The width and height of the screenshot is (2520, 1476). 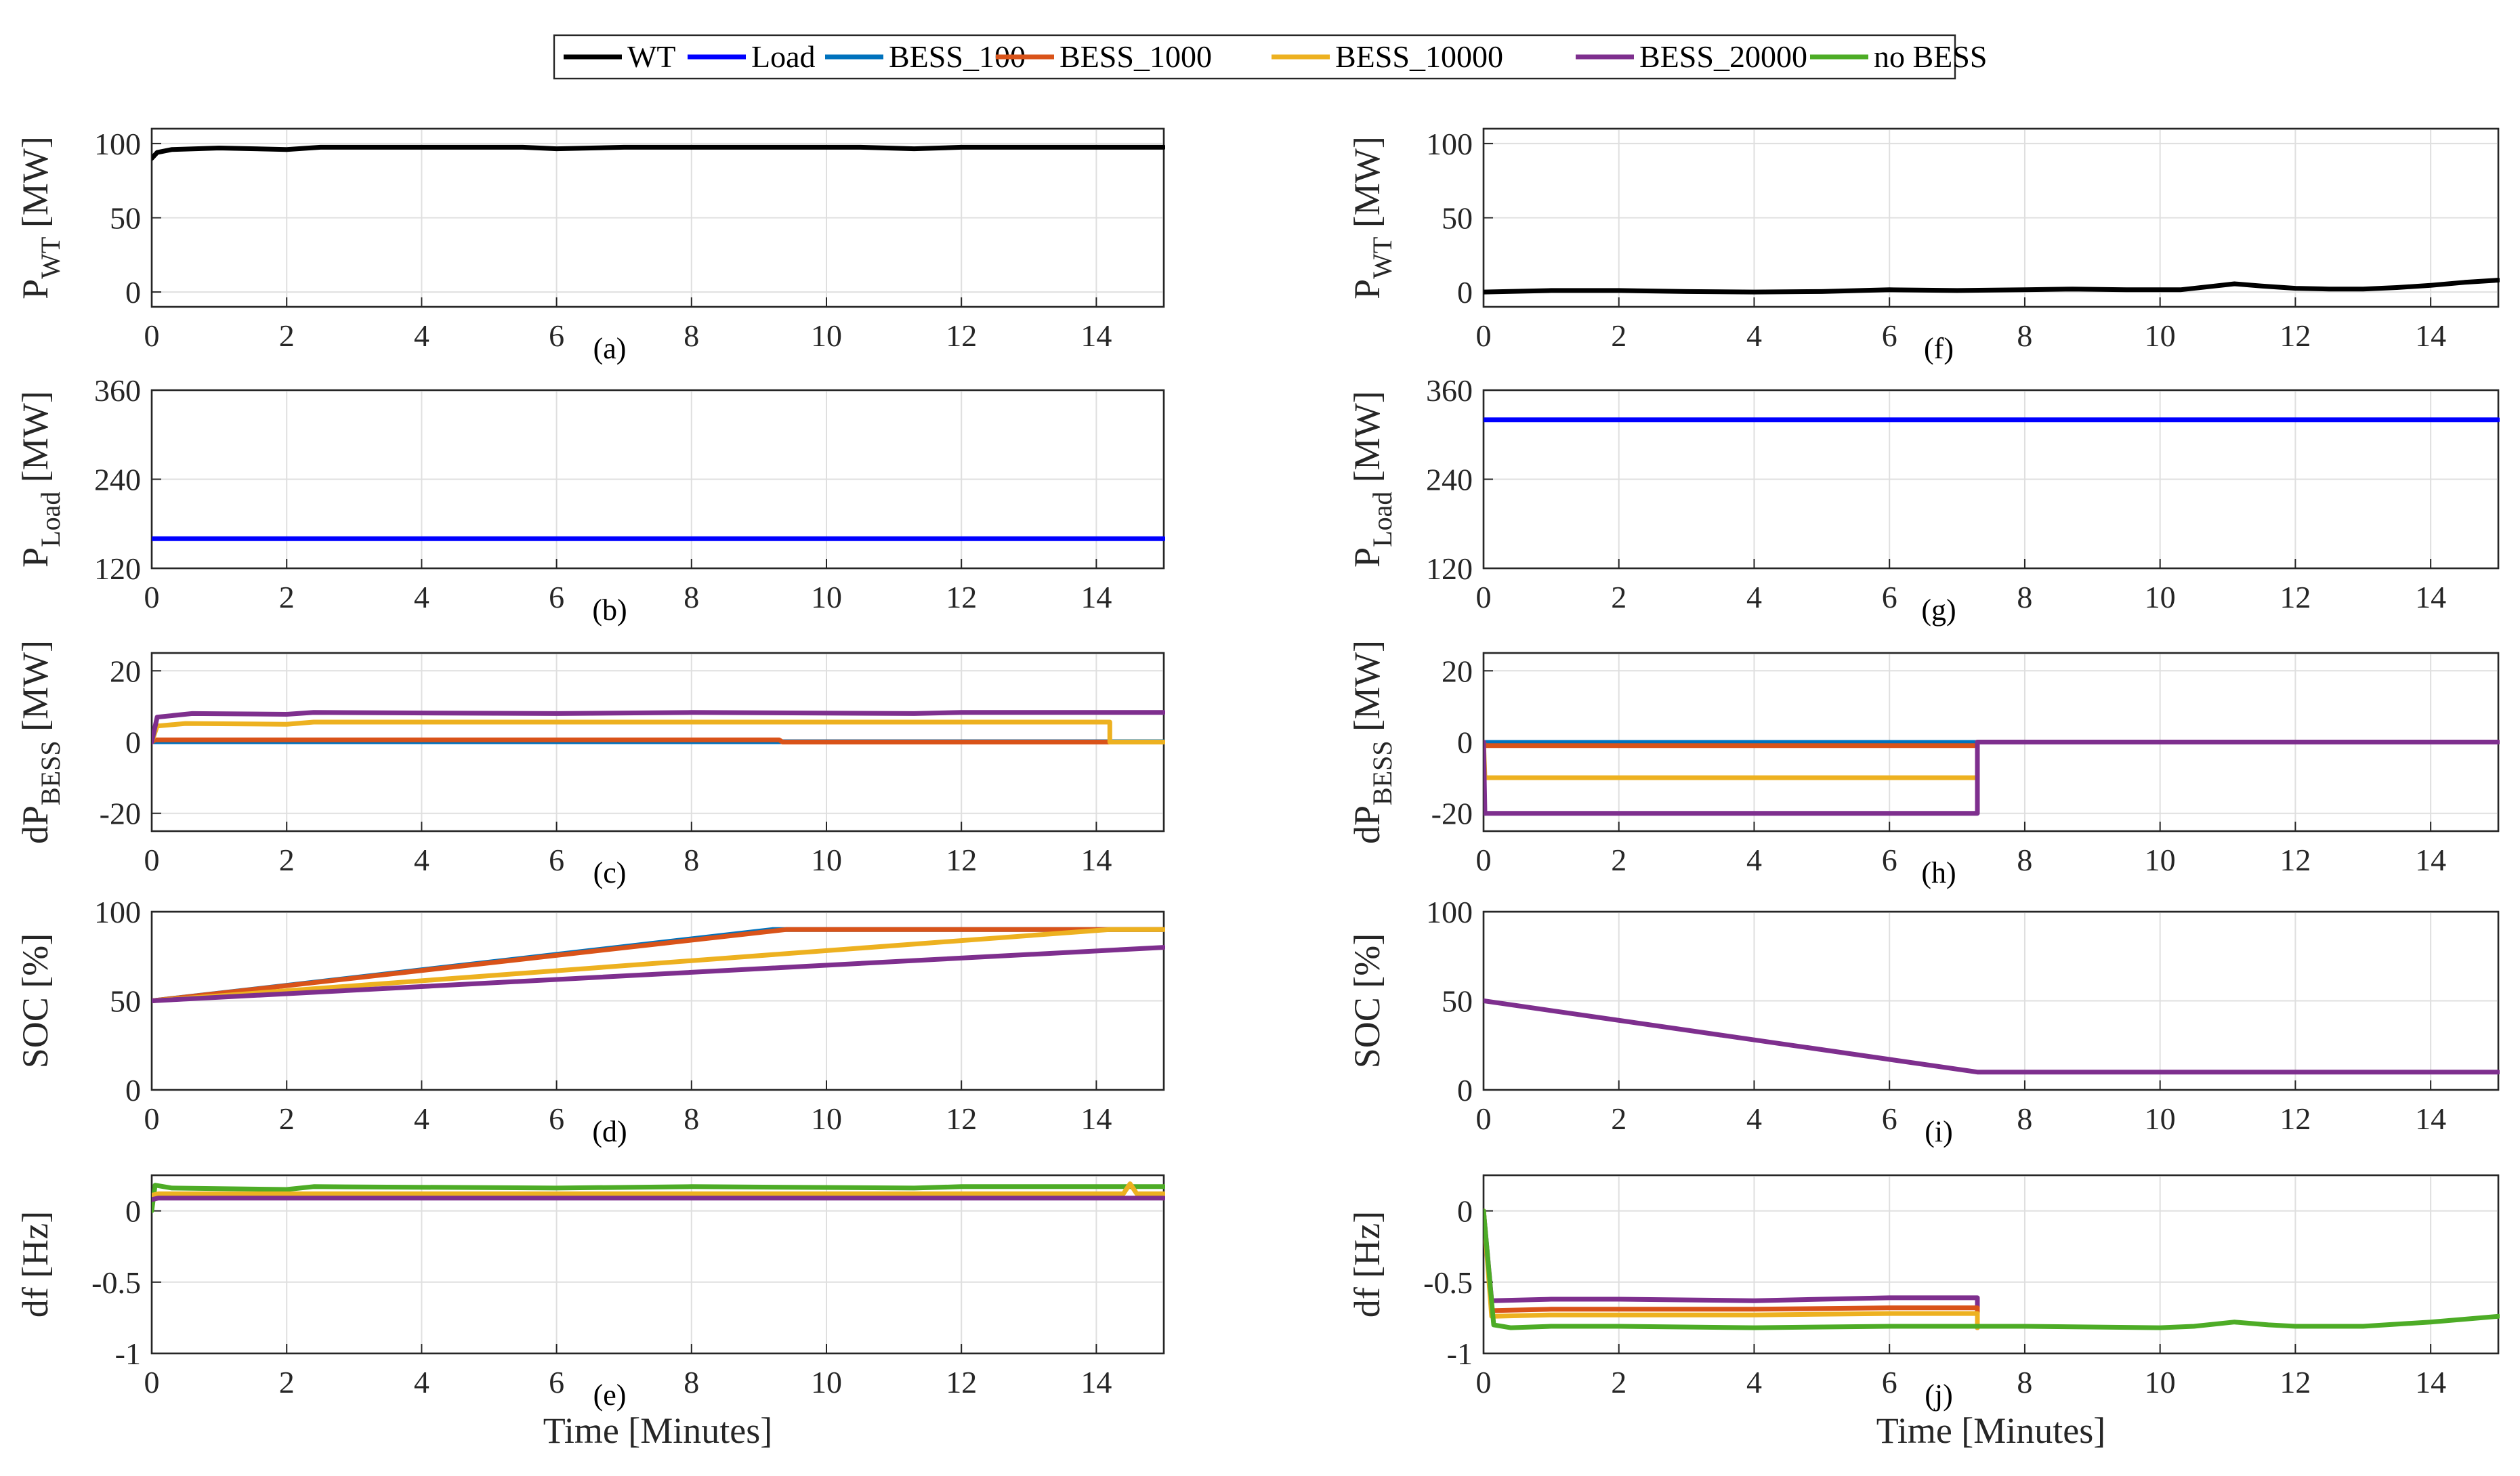 What do you see at coordinates (1367, 1264) in the screenshot?
I see `y-axis-label-j: df [Hz]` at bounding box center [1367, 1264].